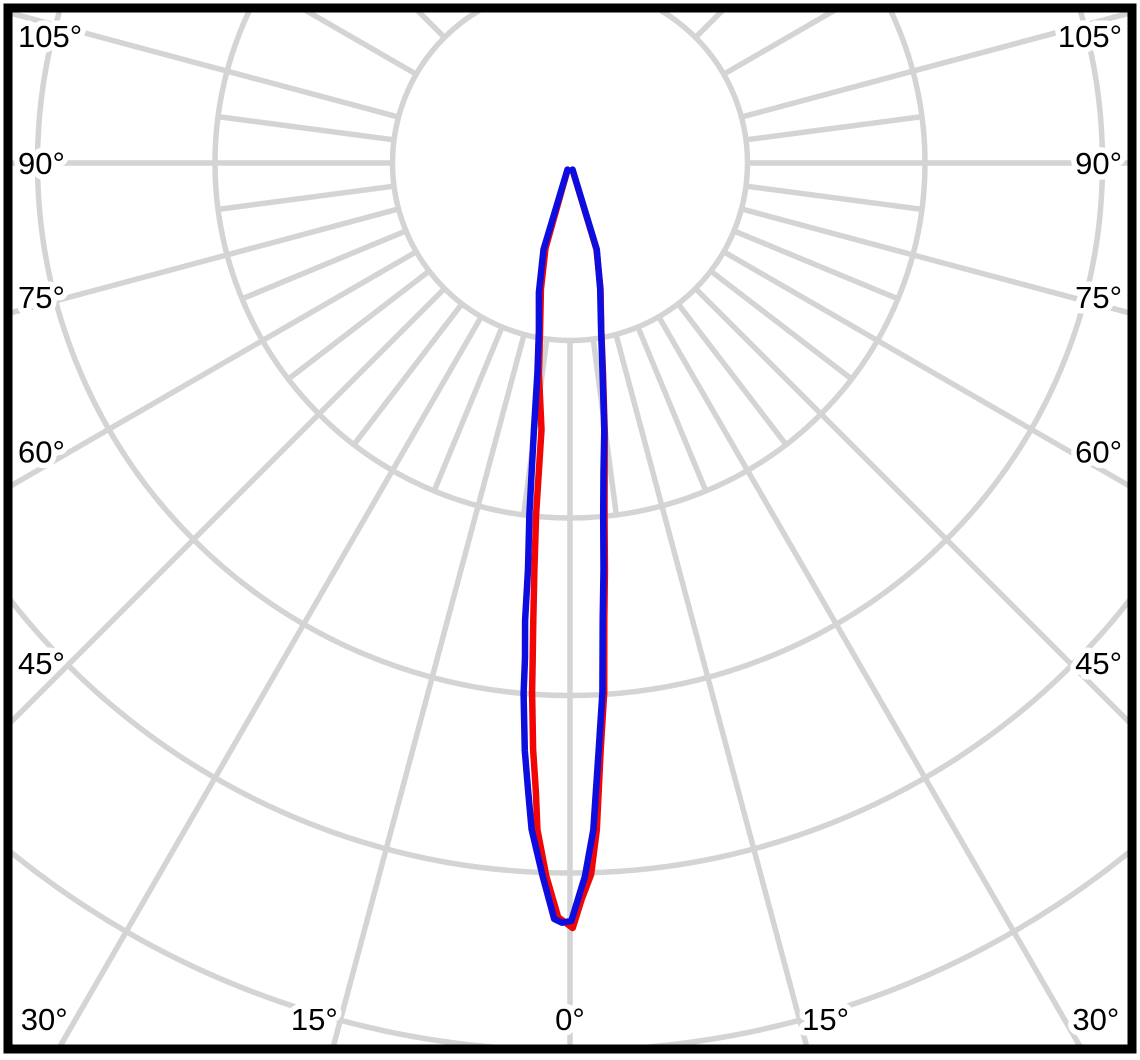 The image size is (1140, 1060). I want to click on blue-curve, so click(564, 546).